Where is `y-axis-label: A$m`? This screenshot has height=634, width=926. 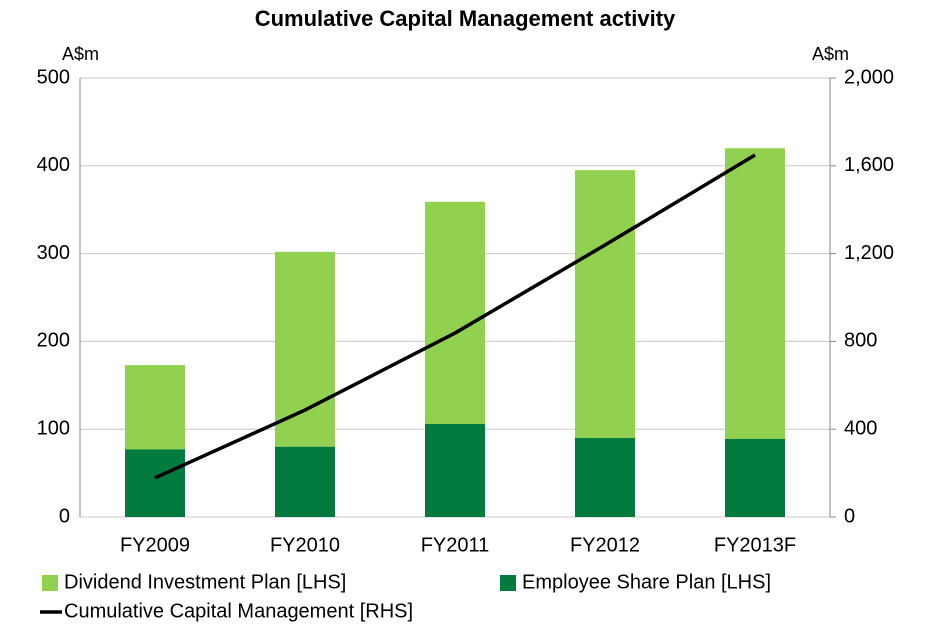 y-axis-label: A$m is located at coordinates (80, 54).